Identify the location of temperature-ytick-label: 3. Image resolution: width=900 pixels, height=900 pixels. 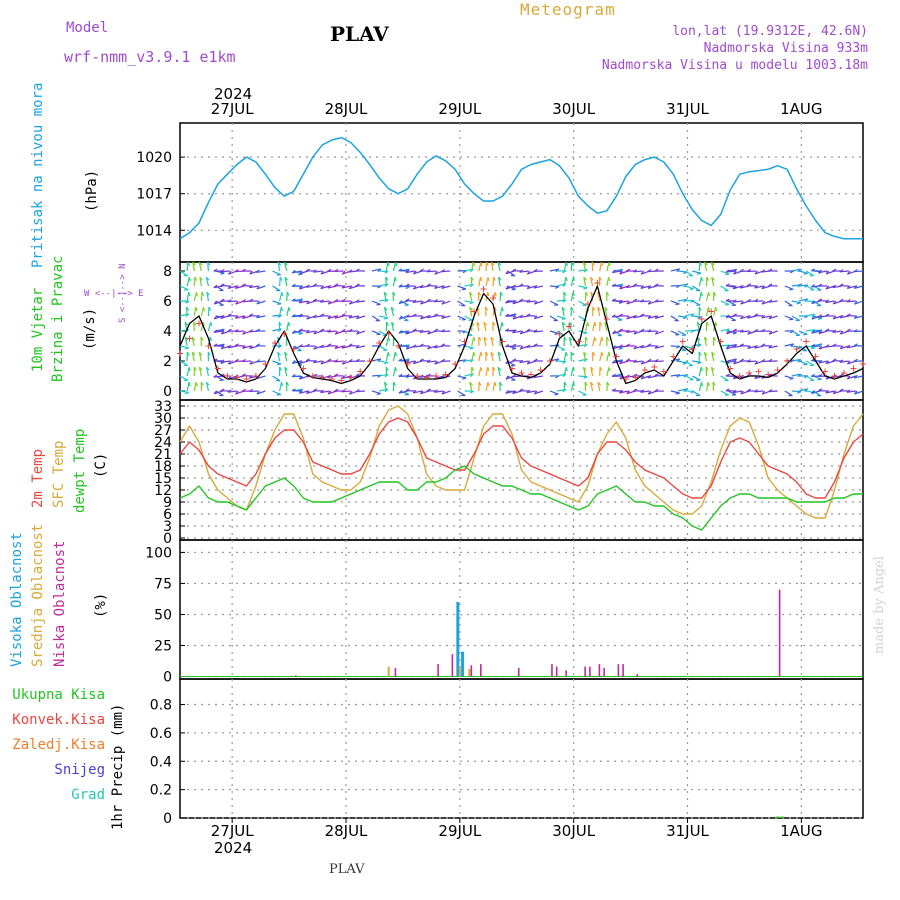
(167, 527).